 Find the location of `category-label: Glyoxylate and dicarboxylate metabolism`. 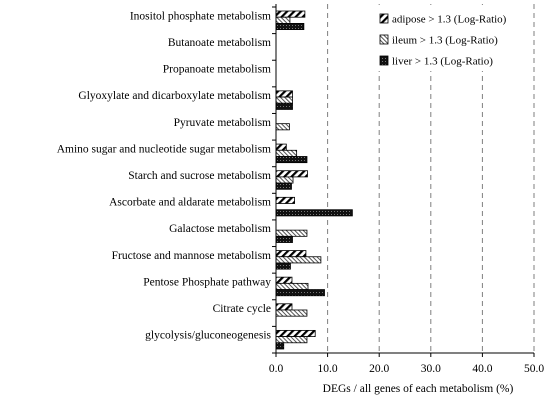

category-label: Glyoxylate and dicarboxylate metabolism is located at coordinates (174, 96).